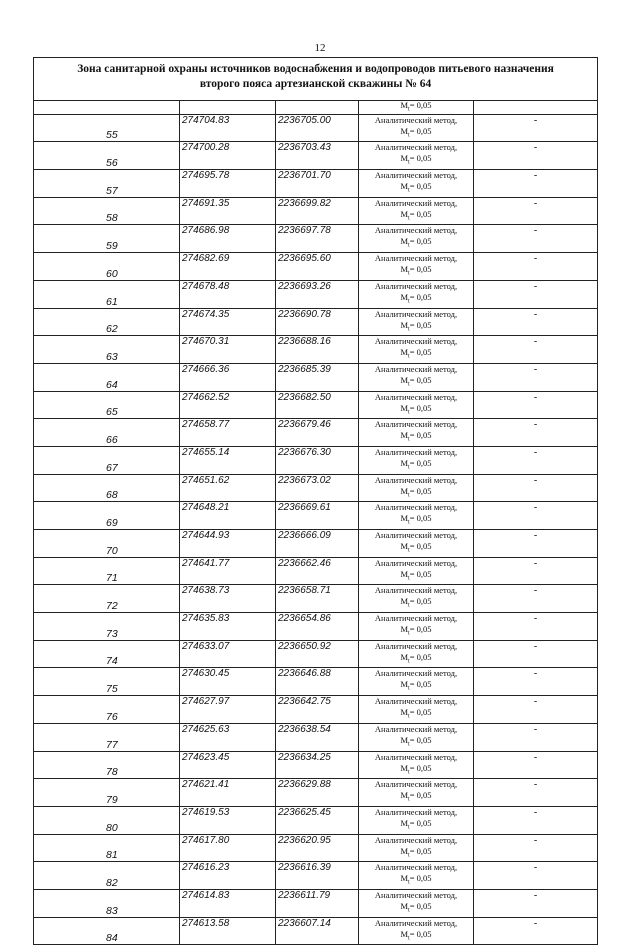 This screenshot has width=640, height=945. I want to click on coord-y: 2236679.46, so click(317, 432).